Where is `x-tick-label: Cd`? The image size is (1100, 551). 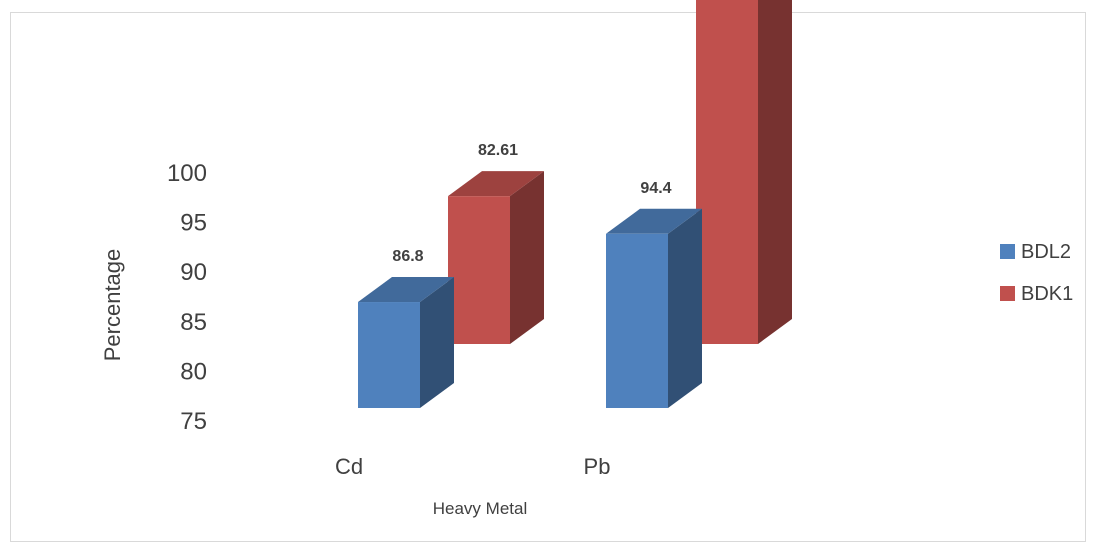 x-tick-label: Cd is located at coordinates (349, 466).